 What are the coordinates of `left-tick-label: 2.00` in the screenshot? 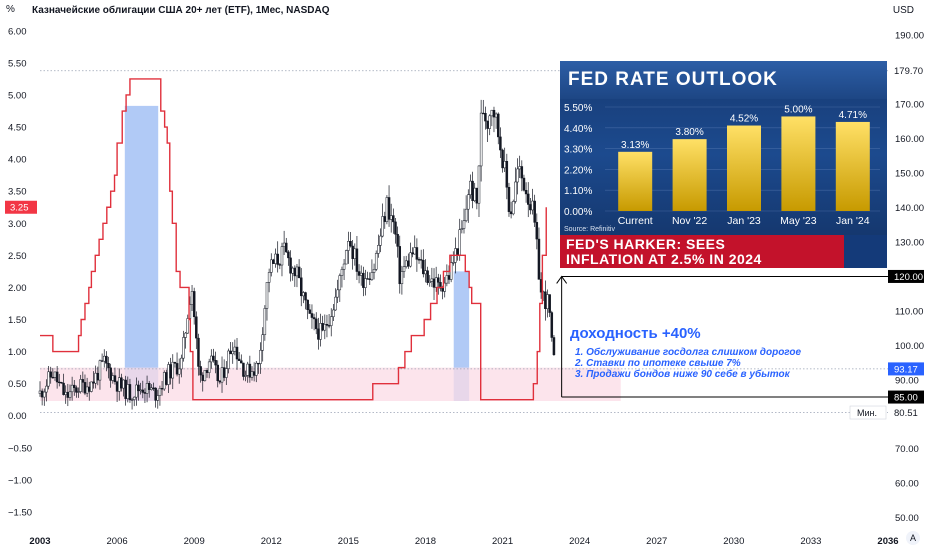 It's located at (17, 288).